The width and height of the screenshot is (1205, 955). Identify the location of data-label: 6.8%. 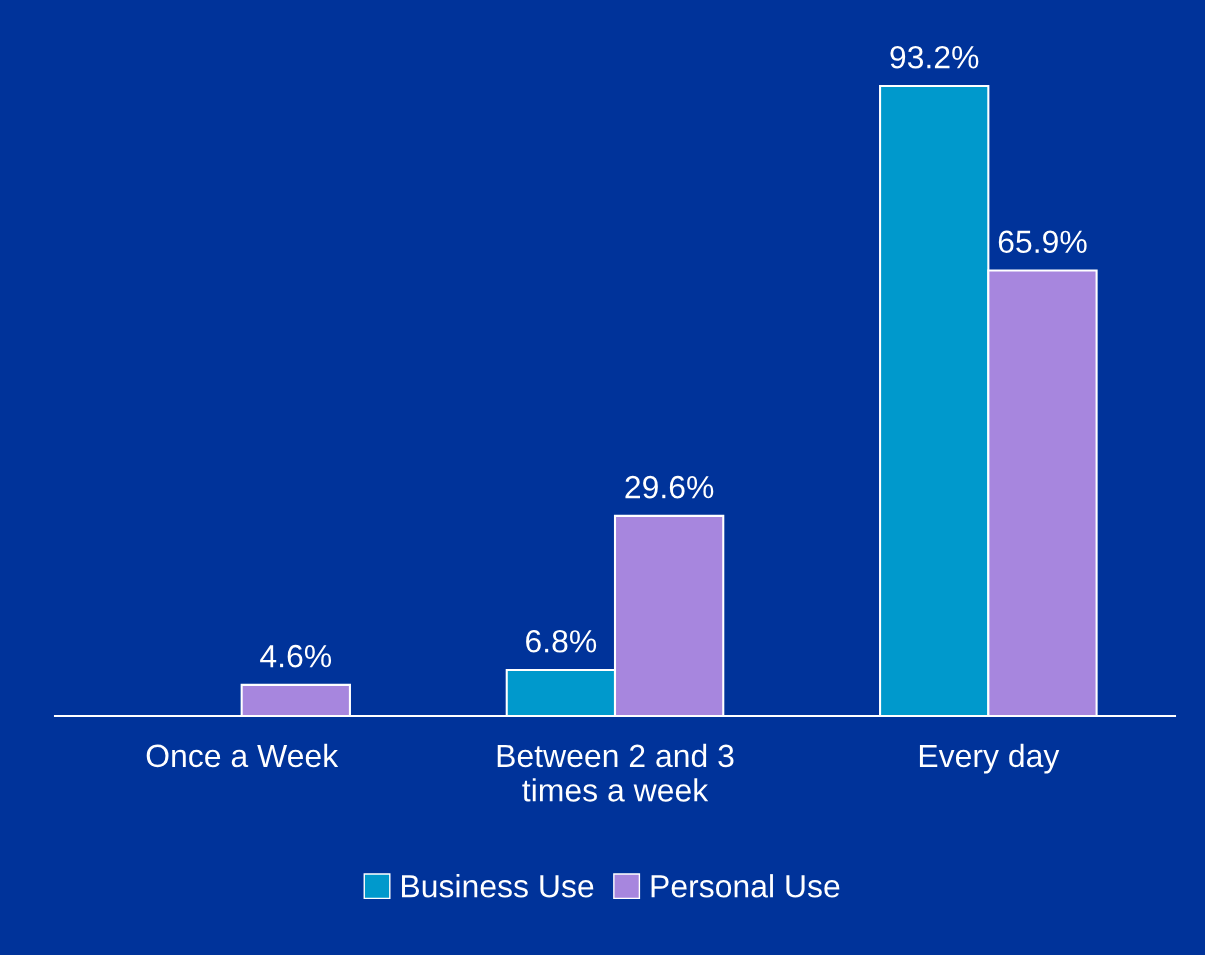
(561, 641).